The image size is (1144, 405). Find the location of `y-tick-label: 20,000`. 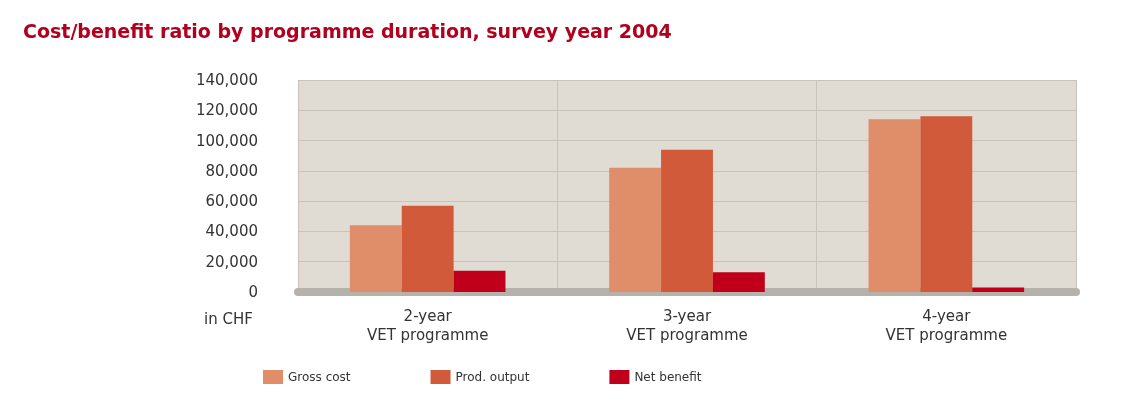

y-tick-label: 20,000 is located at coordinates (231, 261).